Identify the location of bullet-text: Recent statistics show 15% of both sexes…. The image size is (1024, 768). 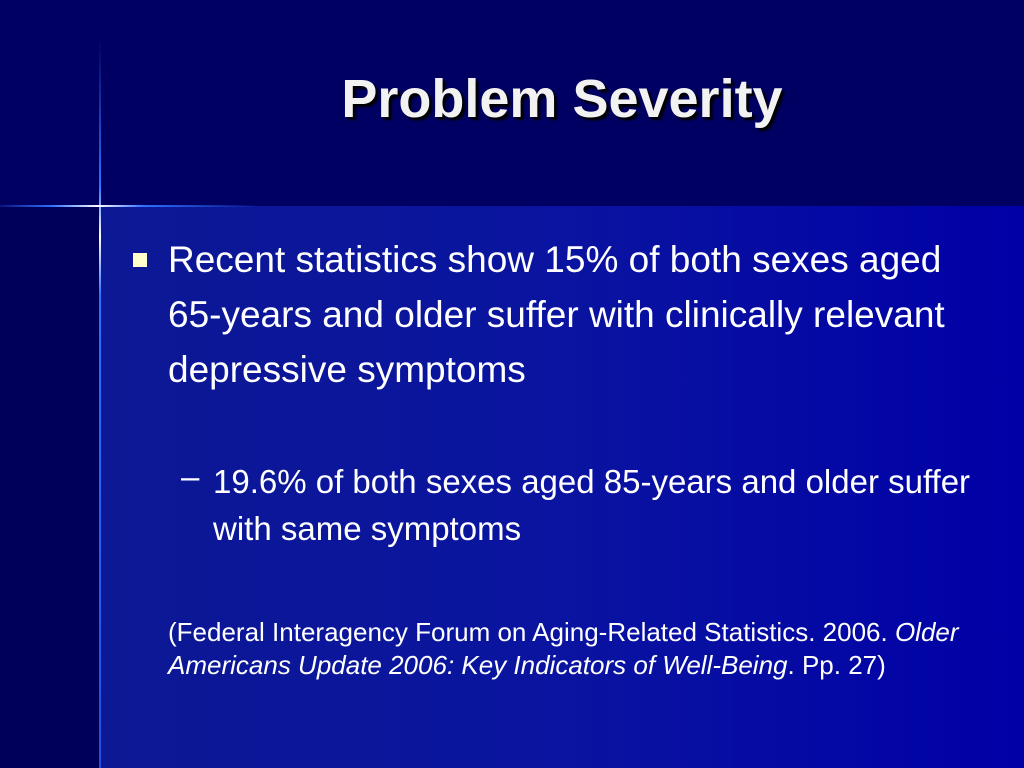
(556, 314).